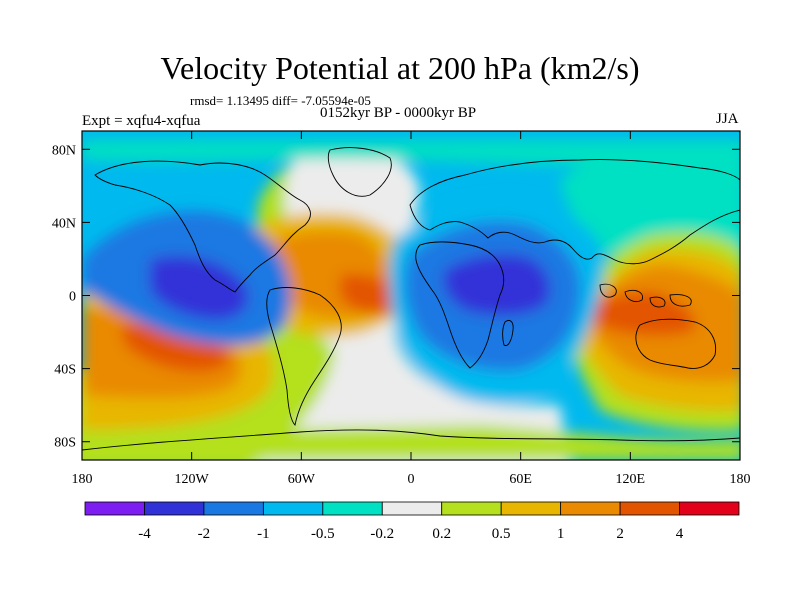 This screenshot has height=600, width=800. What do you see at coordinates (631, 479) in the screenshot?
I see `lon-tick-label: 120E` at bounding box center [631, 479].